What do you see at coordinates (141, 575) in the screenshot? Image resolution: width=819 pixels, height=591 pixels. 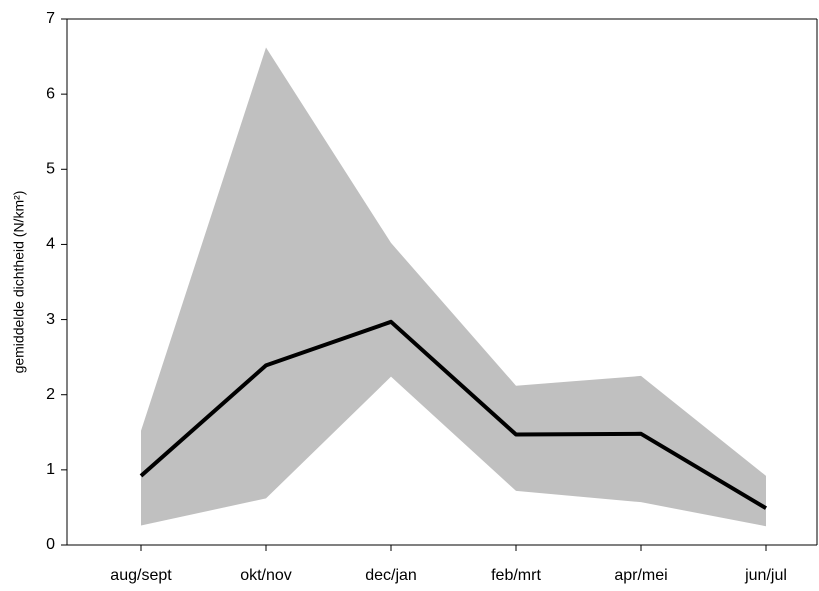 I see `x-tick-label: aug/sept` at bounding box center [141, 575].